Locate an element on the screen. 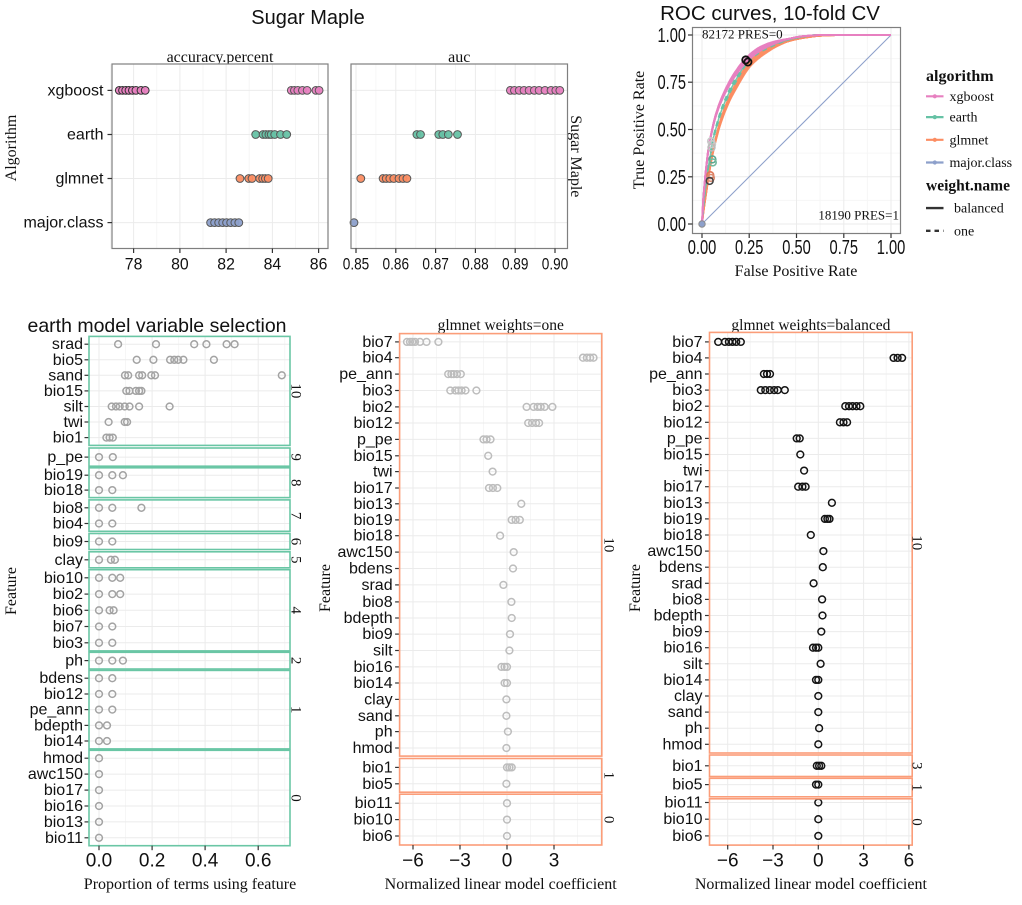  svg-text: 82 is located at coordinates (226, 264).